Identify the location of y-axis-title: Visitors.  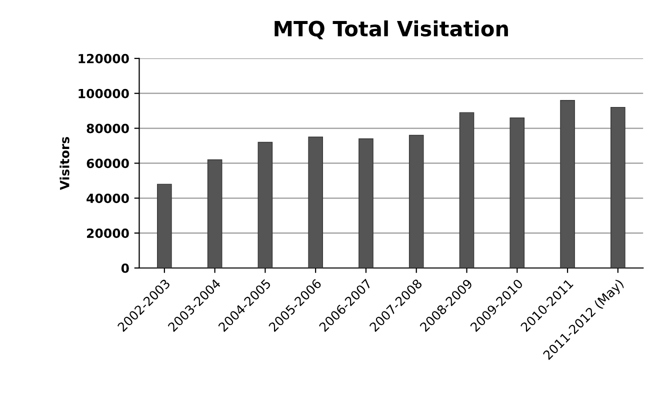
(65, 163).